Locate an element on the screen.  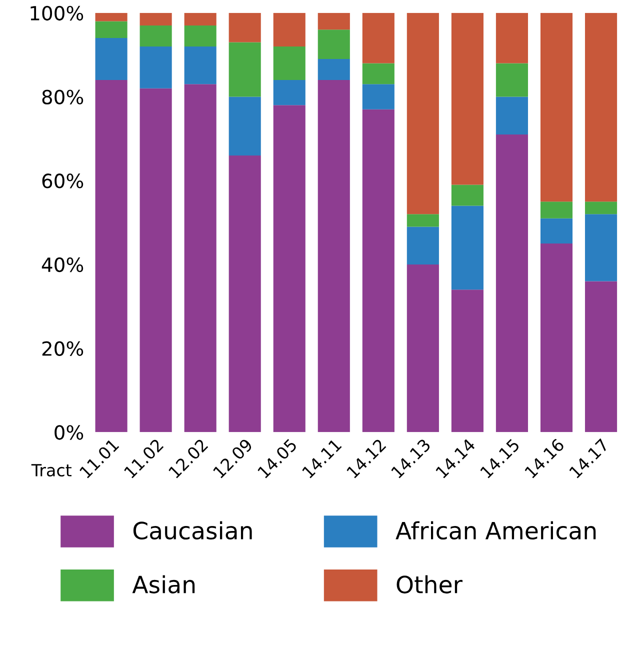
y-tick-label: 100% is located at coordinates (57, 13).